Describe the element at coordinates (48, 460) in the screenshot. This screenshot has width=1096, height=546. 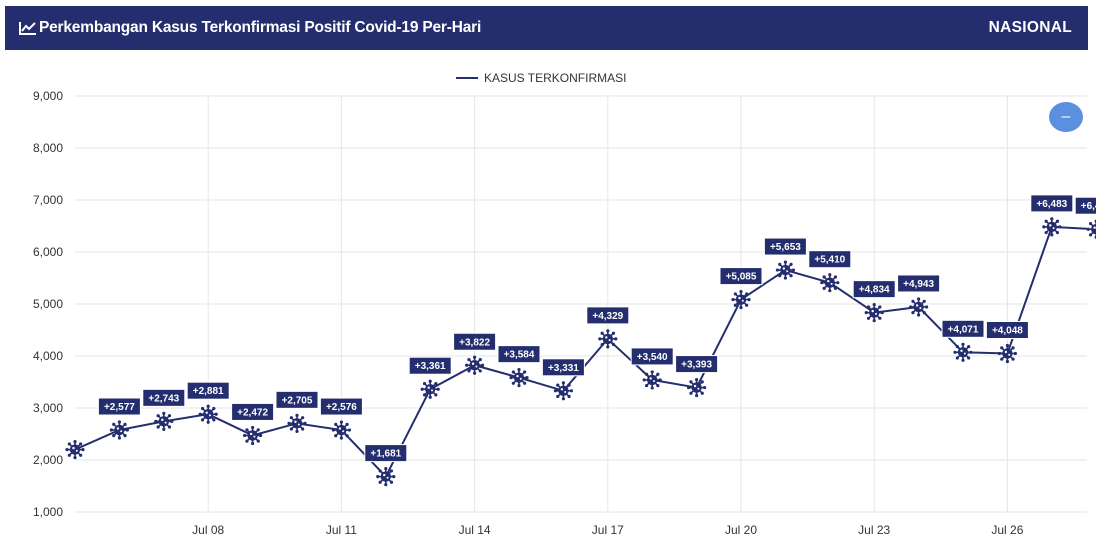
I see `y-tick-label: 2,000` at that location.